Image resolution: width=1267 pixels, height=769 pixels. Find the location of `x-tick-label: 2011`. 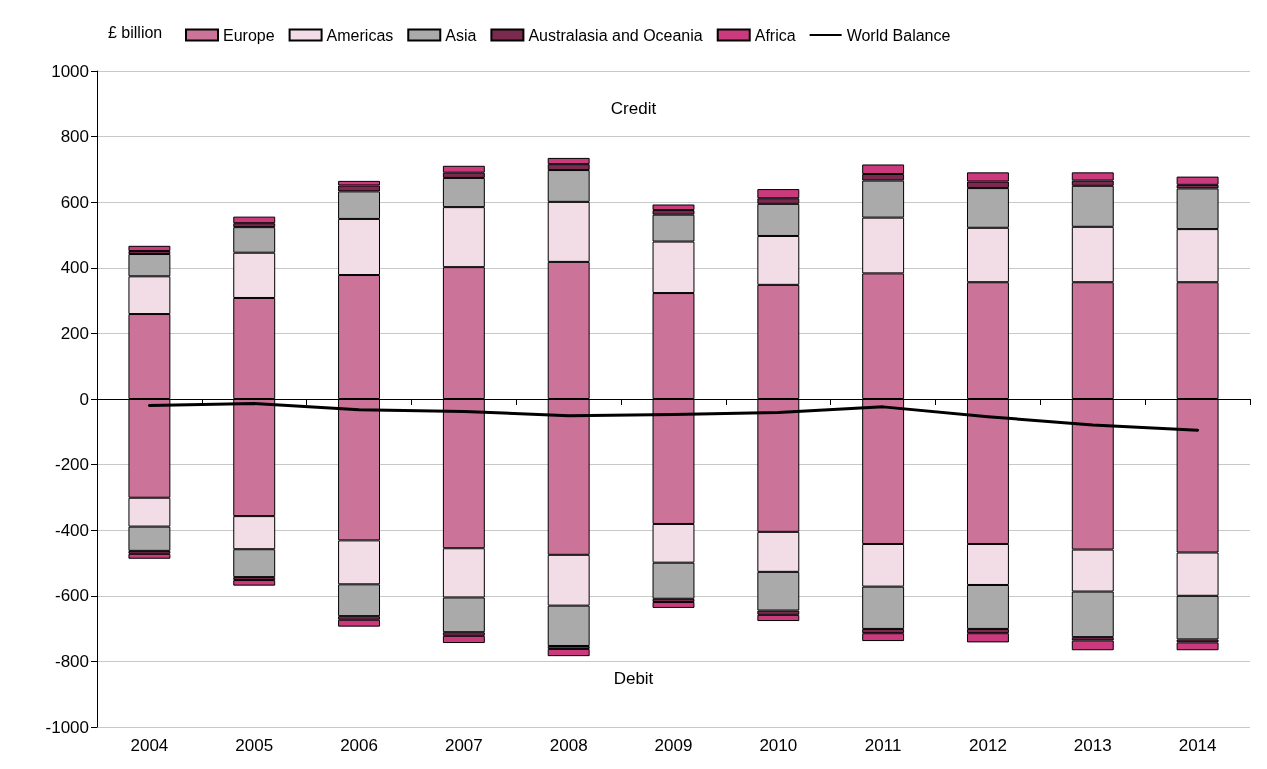

x-tick-label: 2011 is located at coordinates (883, 745).